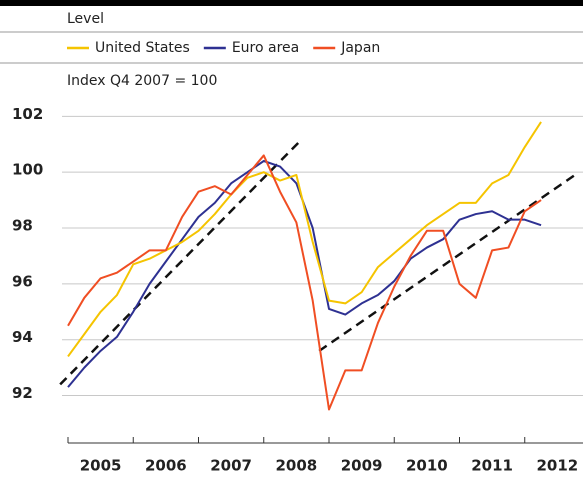  I want to click on legend-label: United States, so click(142, 48).